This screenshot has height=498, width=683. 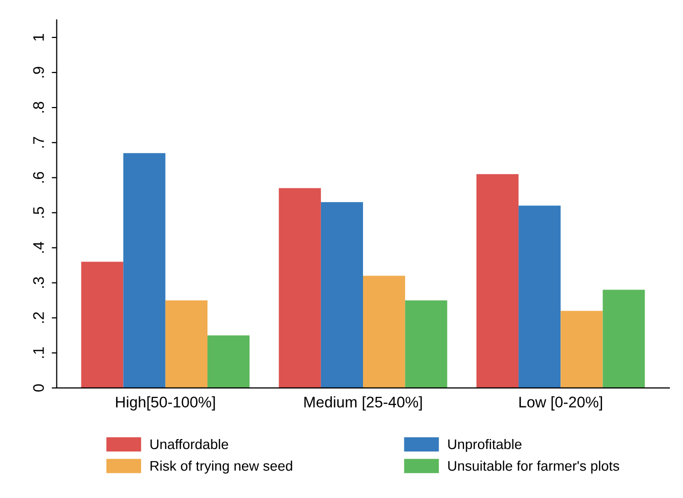 I want to click on x-tick-label: Low [0-20%], so click(x=560, y=403).